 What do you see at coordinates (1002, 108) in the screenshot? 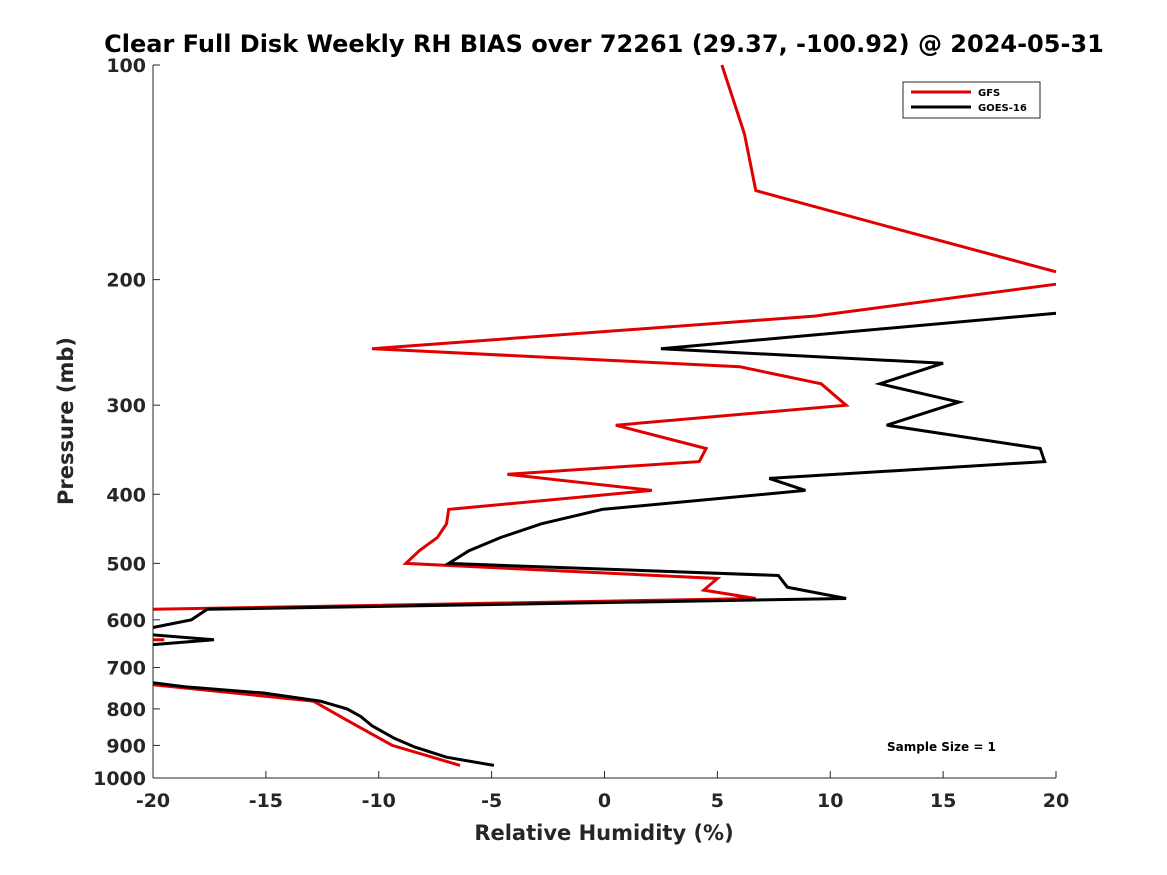
I see `legend-label-goes16: GOES-16` at bounding box center [1002, 108].